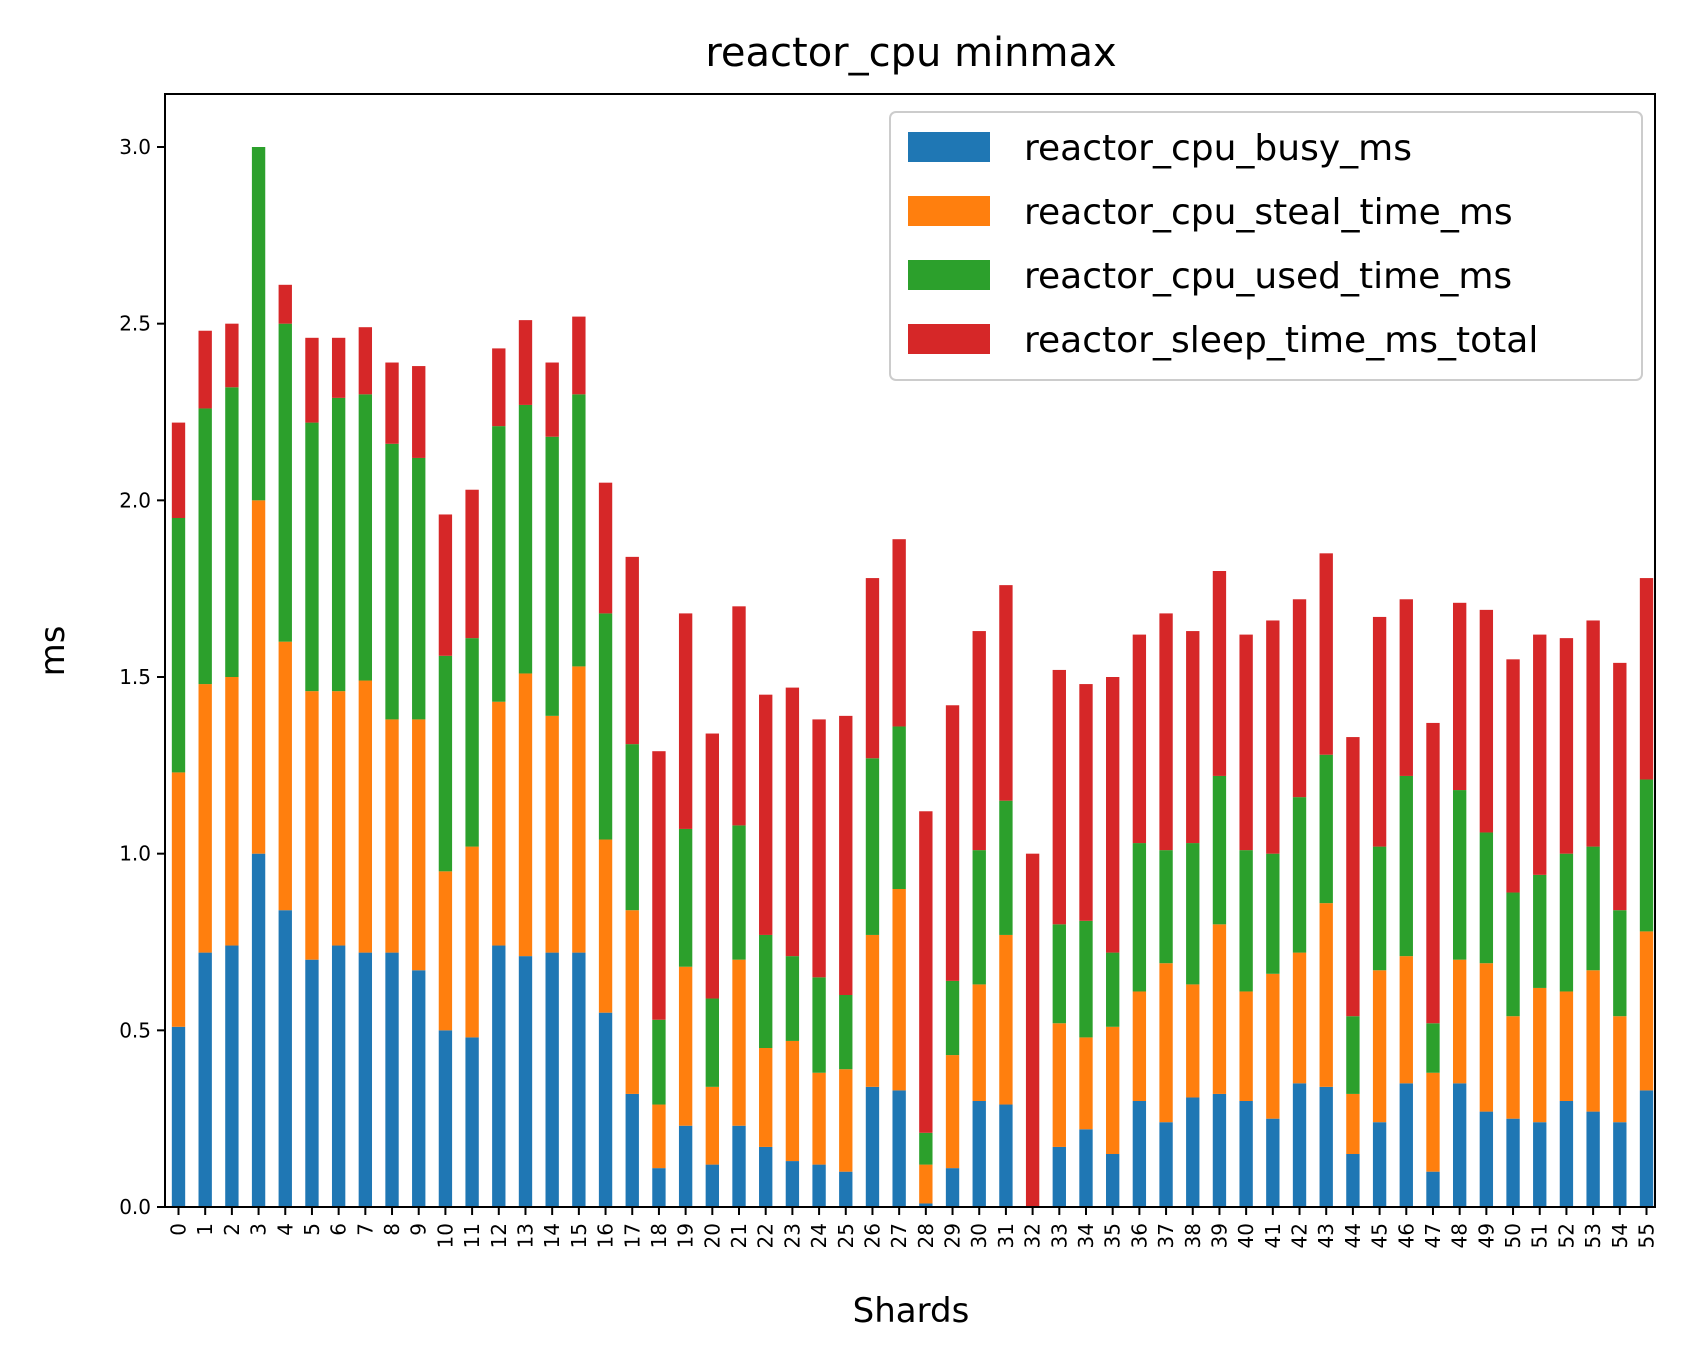 The width and height of the screenshot is (1682, 1356). I want to click on x-tick-label: 9, so click(419, 1229).